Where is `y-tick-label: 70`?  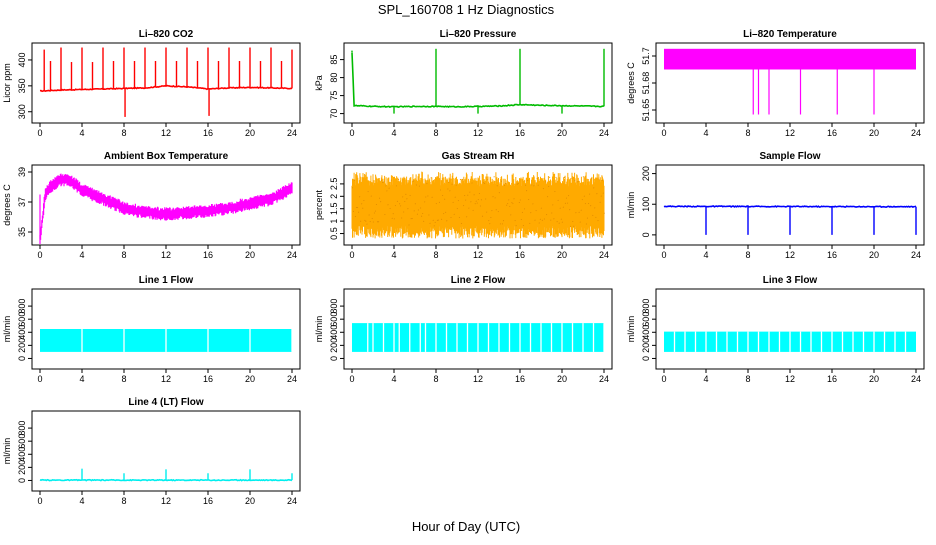 y-tick-label: 70 is located at coordinates (334, 114).